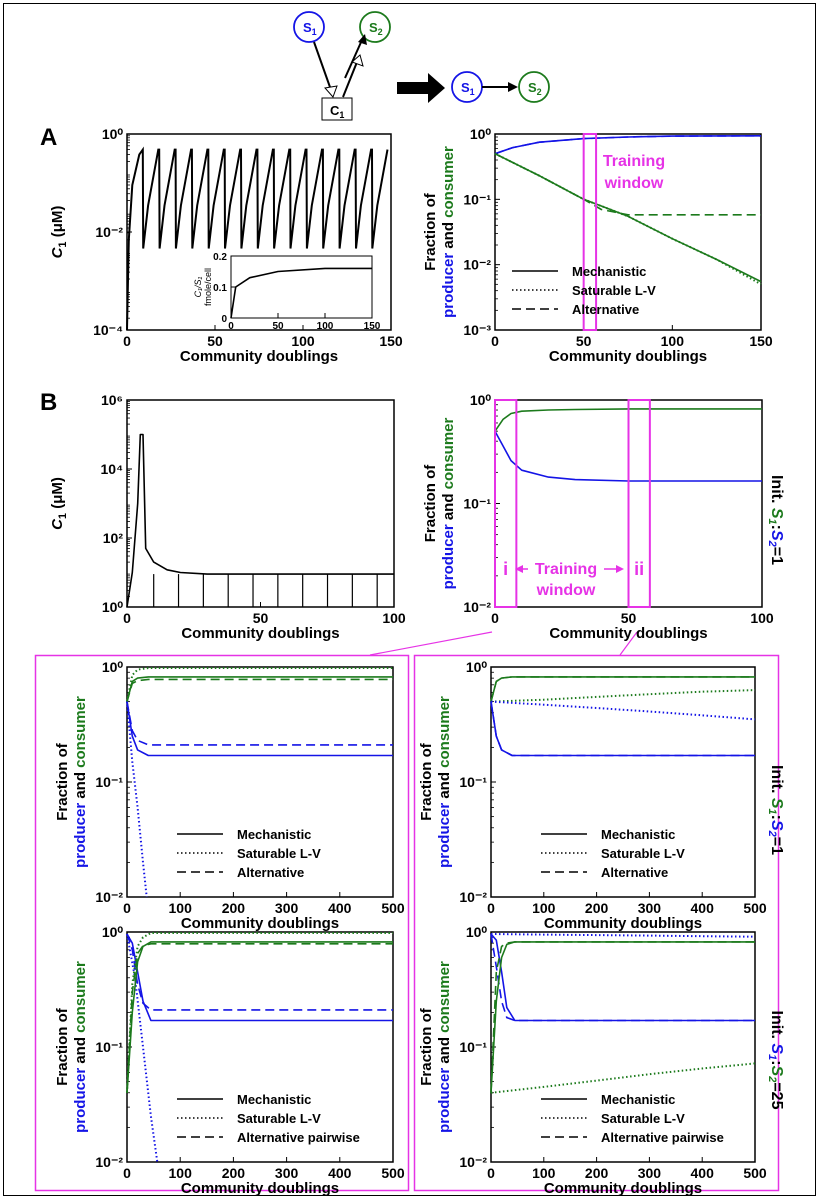 Image resolution: width=819 pixels, height=1199 pixels. Describe the element at coordinates (775, 810) in the screenshot. I see `side-label-ratio1-mid: Init. S1:S2=1` at that location.